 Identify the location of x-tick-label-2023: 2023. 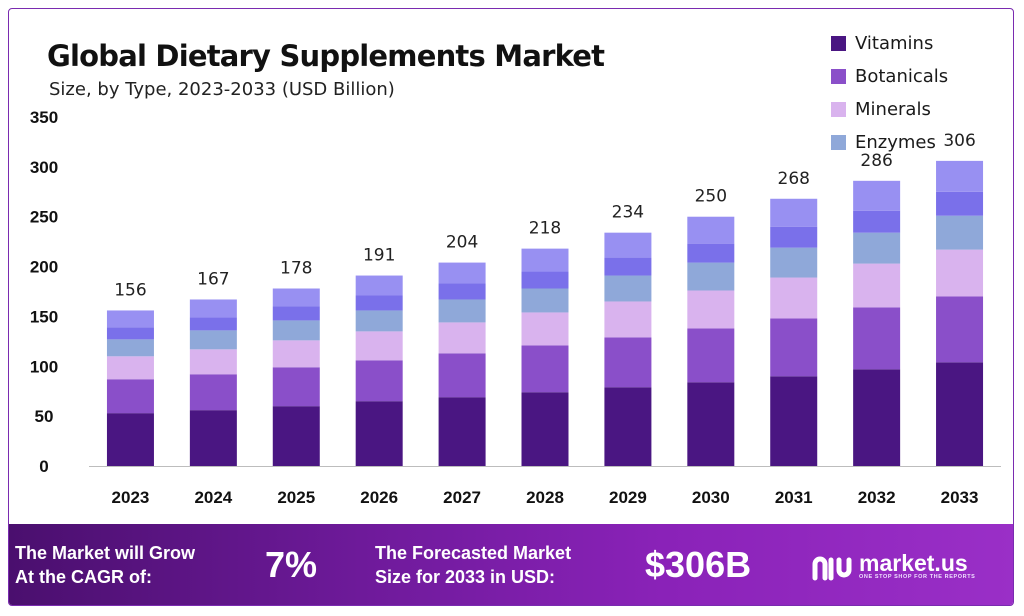
(131, 497).